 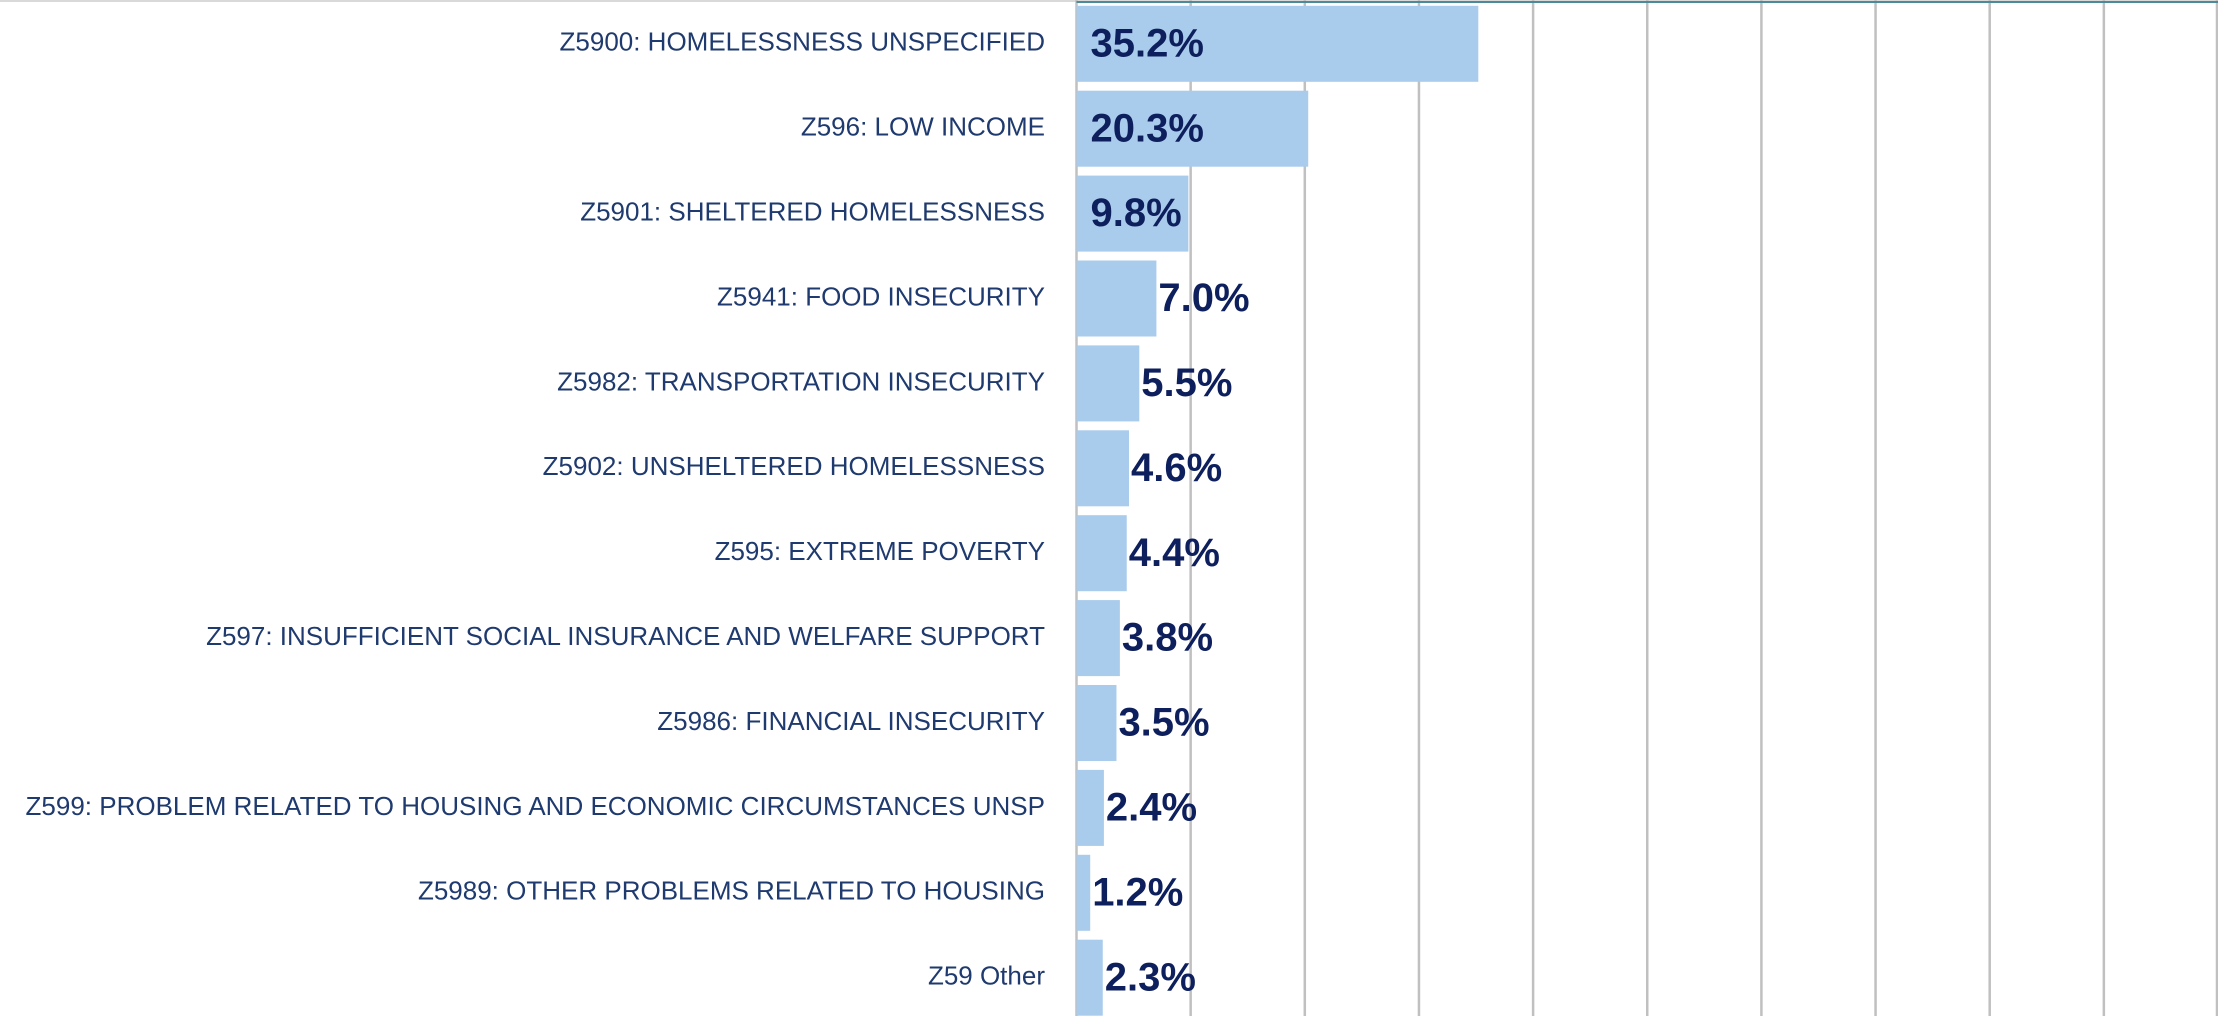 What do you see at coordinates (801, 381) in the screenshot?
I see `category-label: Z5982: TRANSPORTATION INSECURITY` at bounding box center [801, 381].